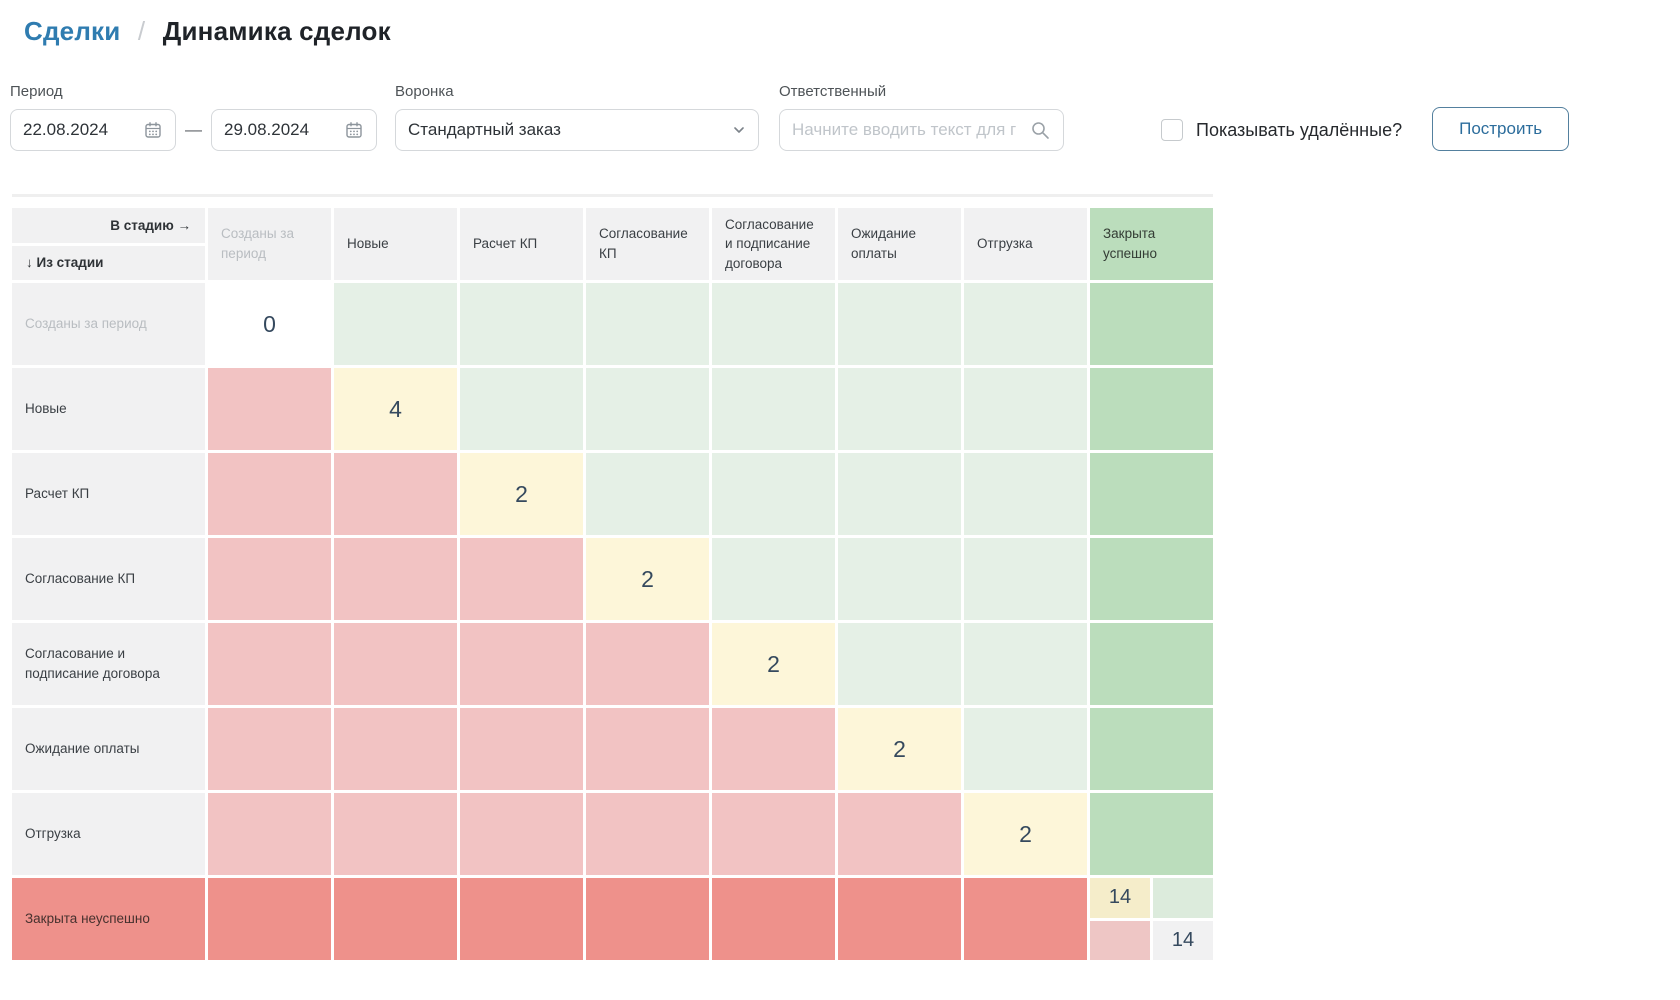 The height and width of the screenshot is (1000, 1680). I want to click on matrix-col-header: Отгрузка, so click(1025, 244).